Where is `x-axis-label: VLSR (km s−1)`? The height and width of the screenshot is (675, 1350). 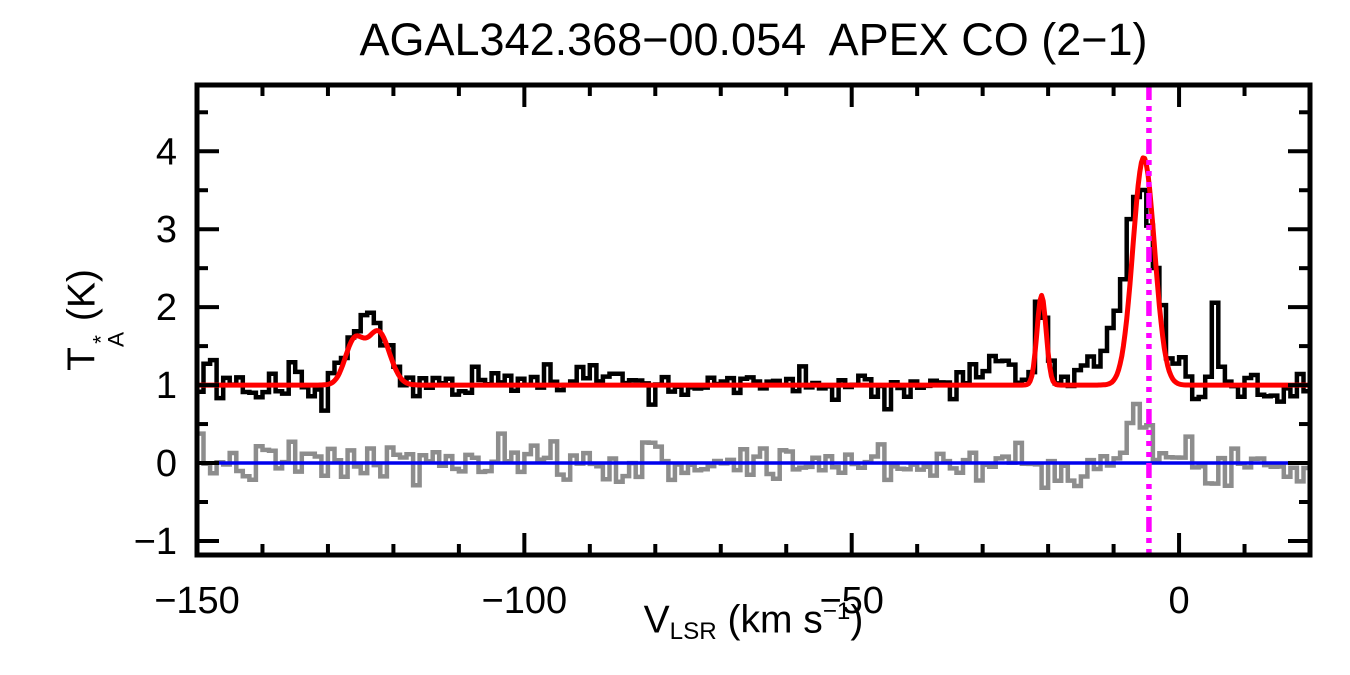
x-axis-label: VLSR (km s−1) is located at coordinates (753, 622).